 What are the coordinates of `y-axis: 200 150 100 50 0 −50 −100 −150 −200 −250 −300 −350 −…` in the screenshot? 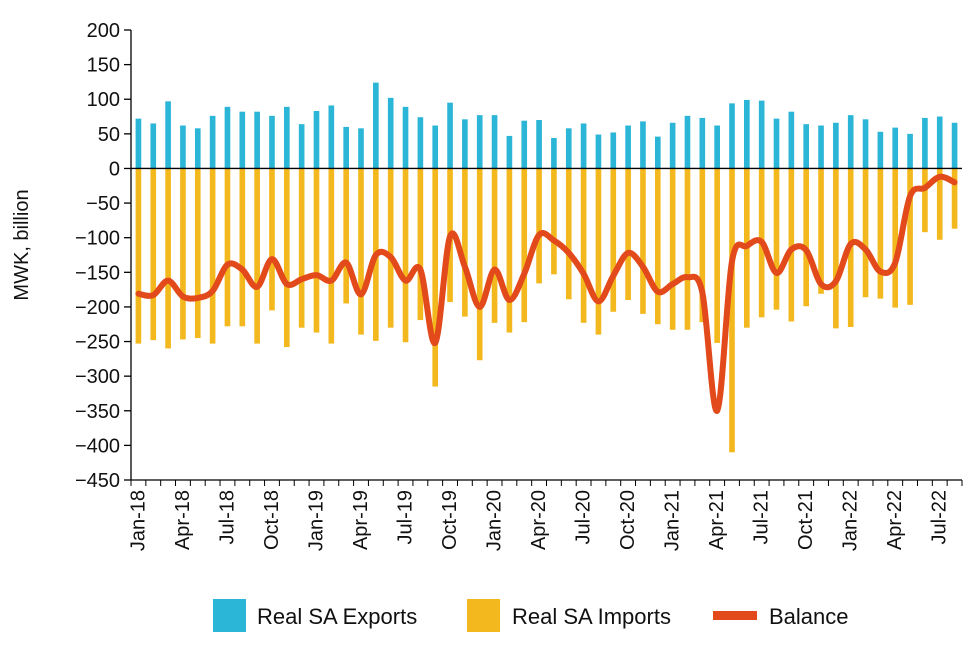 It's located at (103, 256).